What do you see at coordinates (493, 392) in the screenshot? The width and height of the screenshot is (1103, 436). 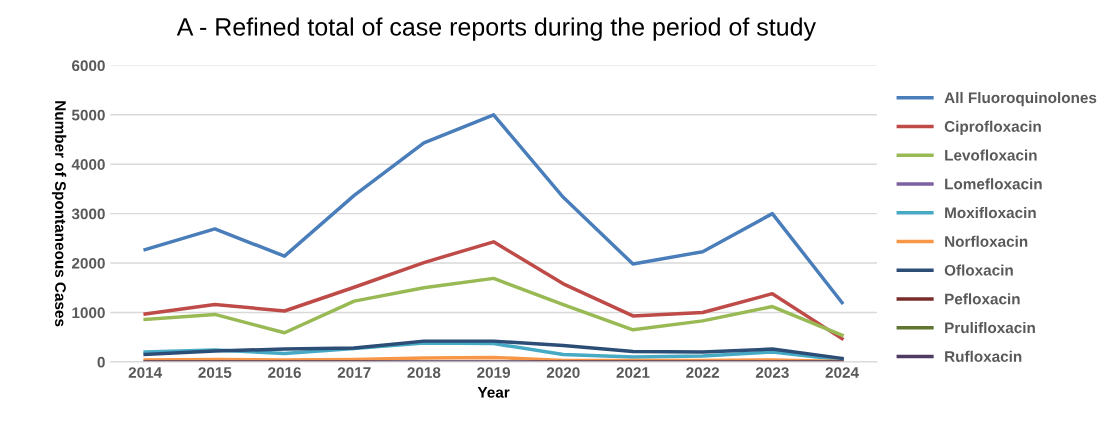 I see `x-axis-title: Year` at bounding box center [493, 392].